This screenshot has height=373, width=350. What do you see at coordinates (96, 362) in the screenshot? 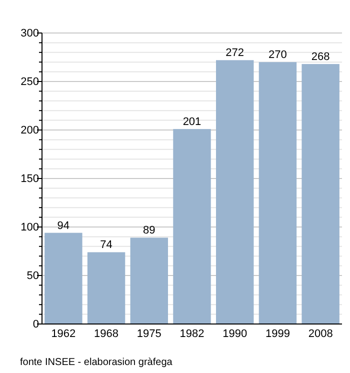
I see `source-note: fonte INSEE - elaborasion gràfega` at bounding box center [96, 362].